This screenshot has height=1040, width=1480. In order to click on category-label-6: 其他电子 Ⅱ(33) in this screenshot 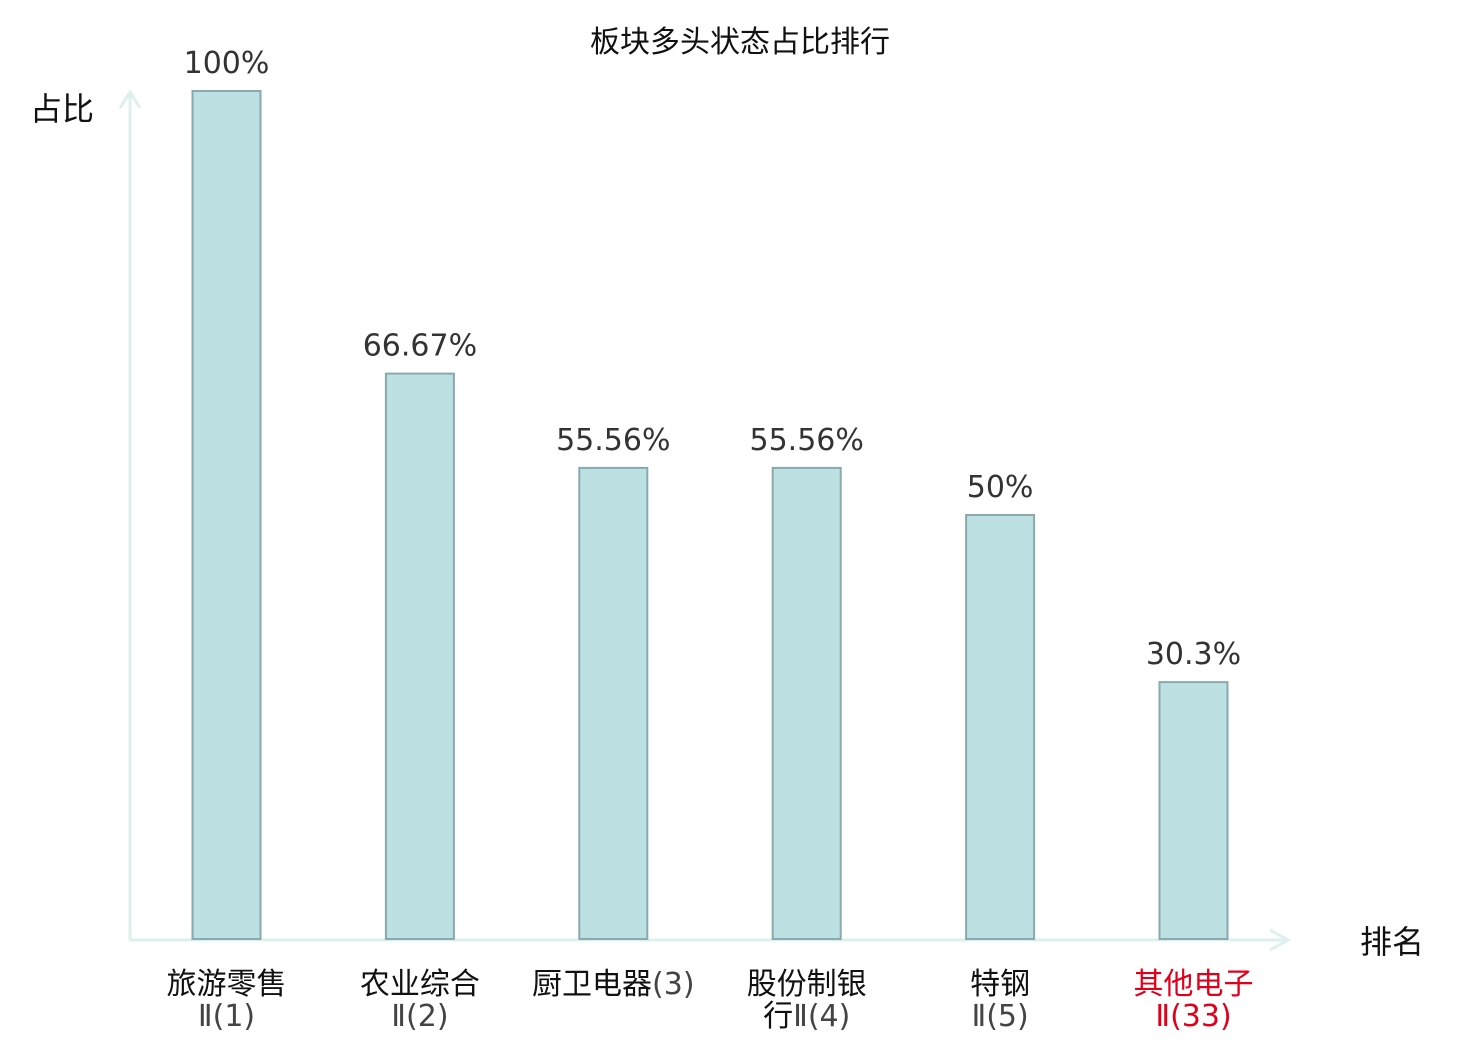, I will do `click(1194, 1000)`.